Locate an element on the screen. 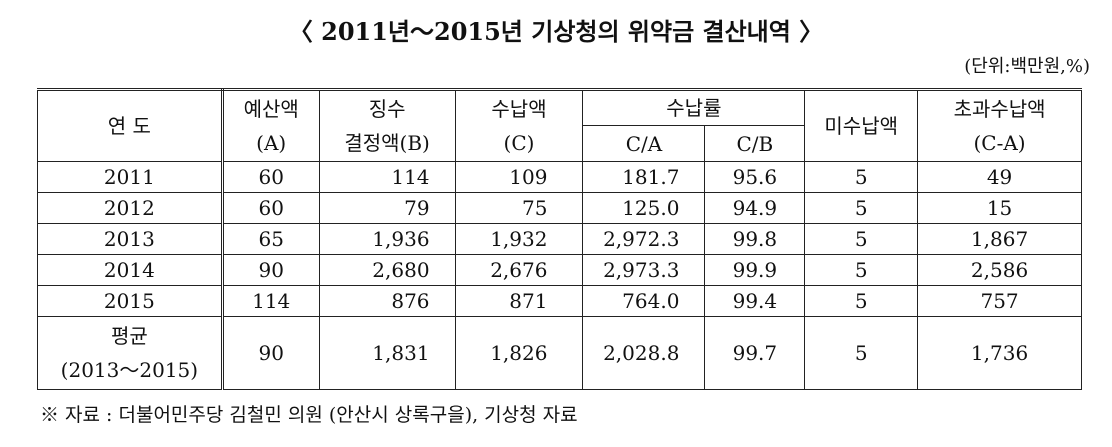  header-cell: 미수납액 is located at coordinates (861, 125).